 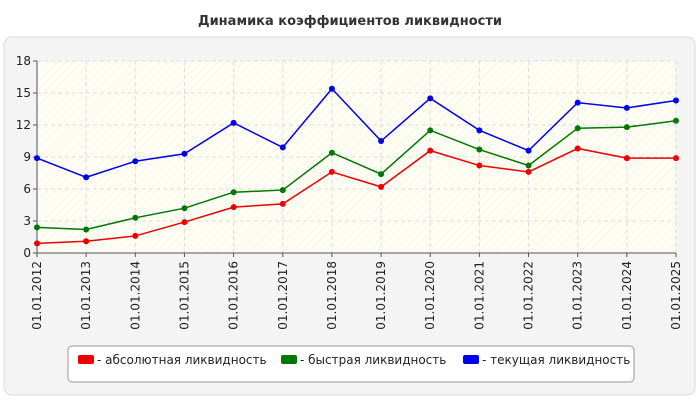 I want to click on legend-label: - абсолютная ликвидность, so click(x=182, y=360).